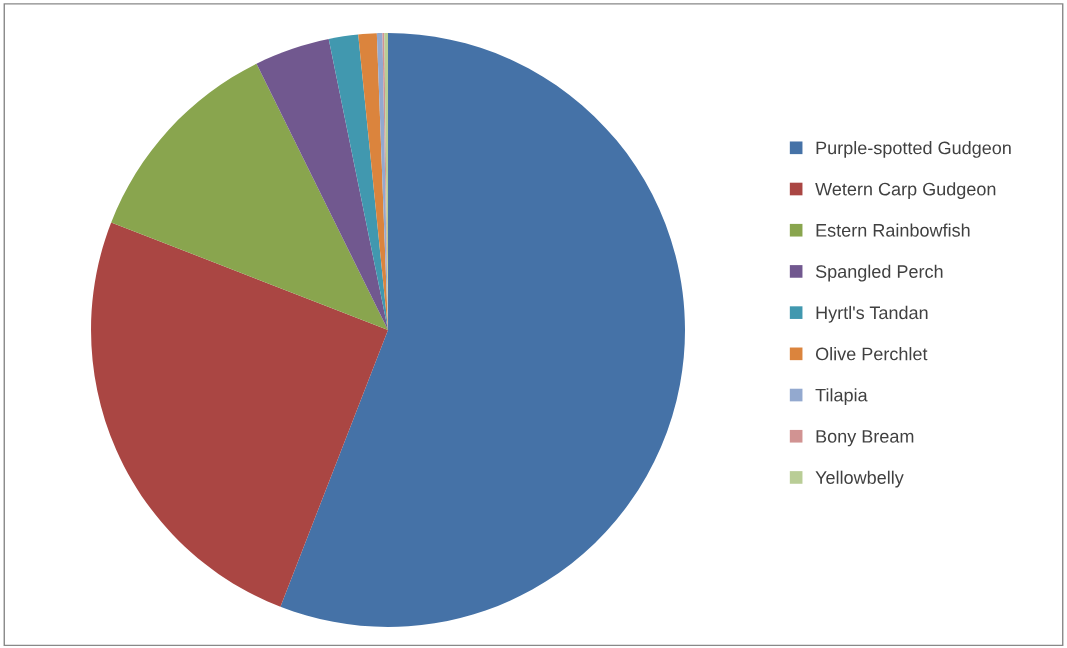 This screenshot has width=1067, height=648. I want to click on legend-label: Yellowbelly, so click(859, 479).